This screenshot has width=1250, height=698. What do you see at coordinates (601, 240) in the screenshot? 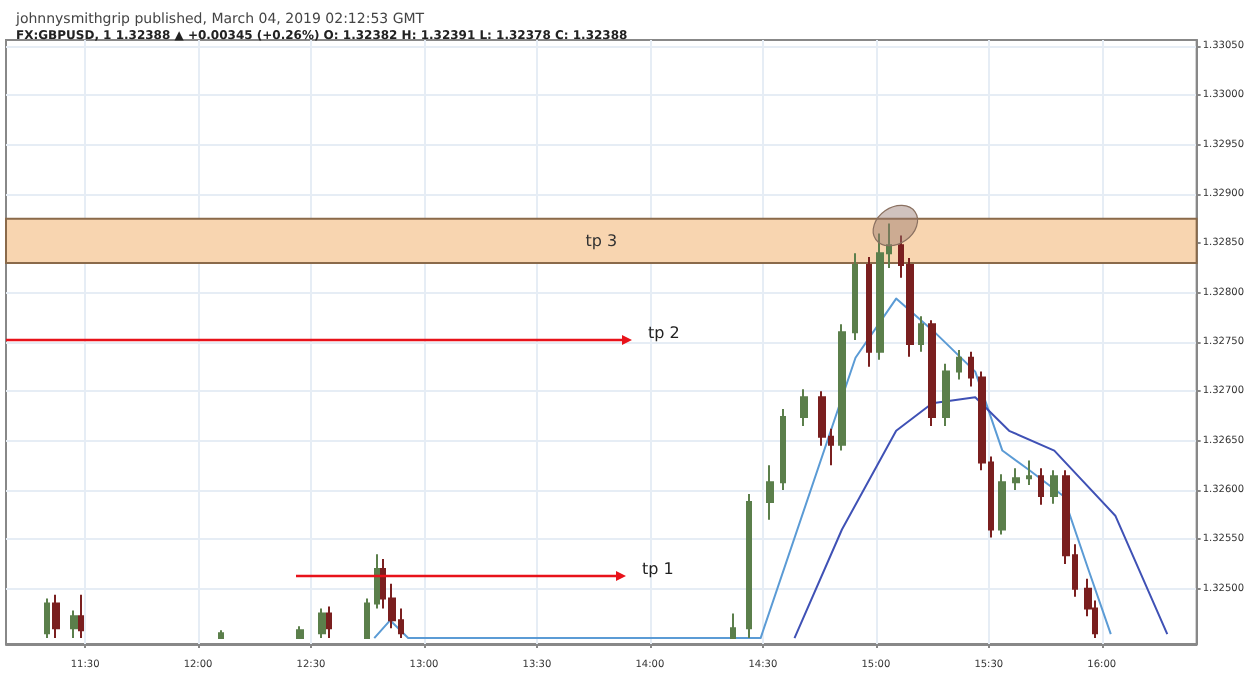
I see `band-label: tp 3` at bounding box center [601, 240].